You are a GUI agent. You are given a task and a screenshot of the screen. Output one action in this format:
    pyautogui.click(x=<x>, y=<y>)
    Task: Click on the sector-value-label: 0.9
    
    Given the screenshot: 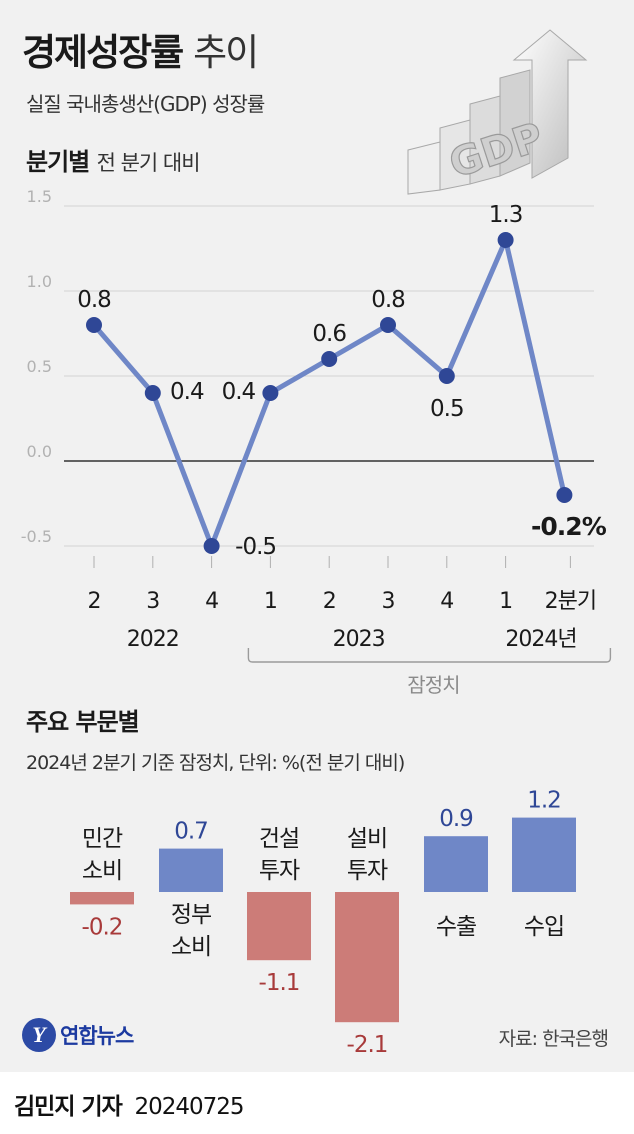 What is the action you would take?
    pyautogui.click(x=456, y=819)
    